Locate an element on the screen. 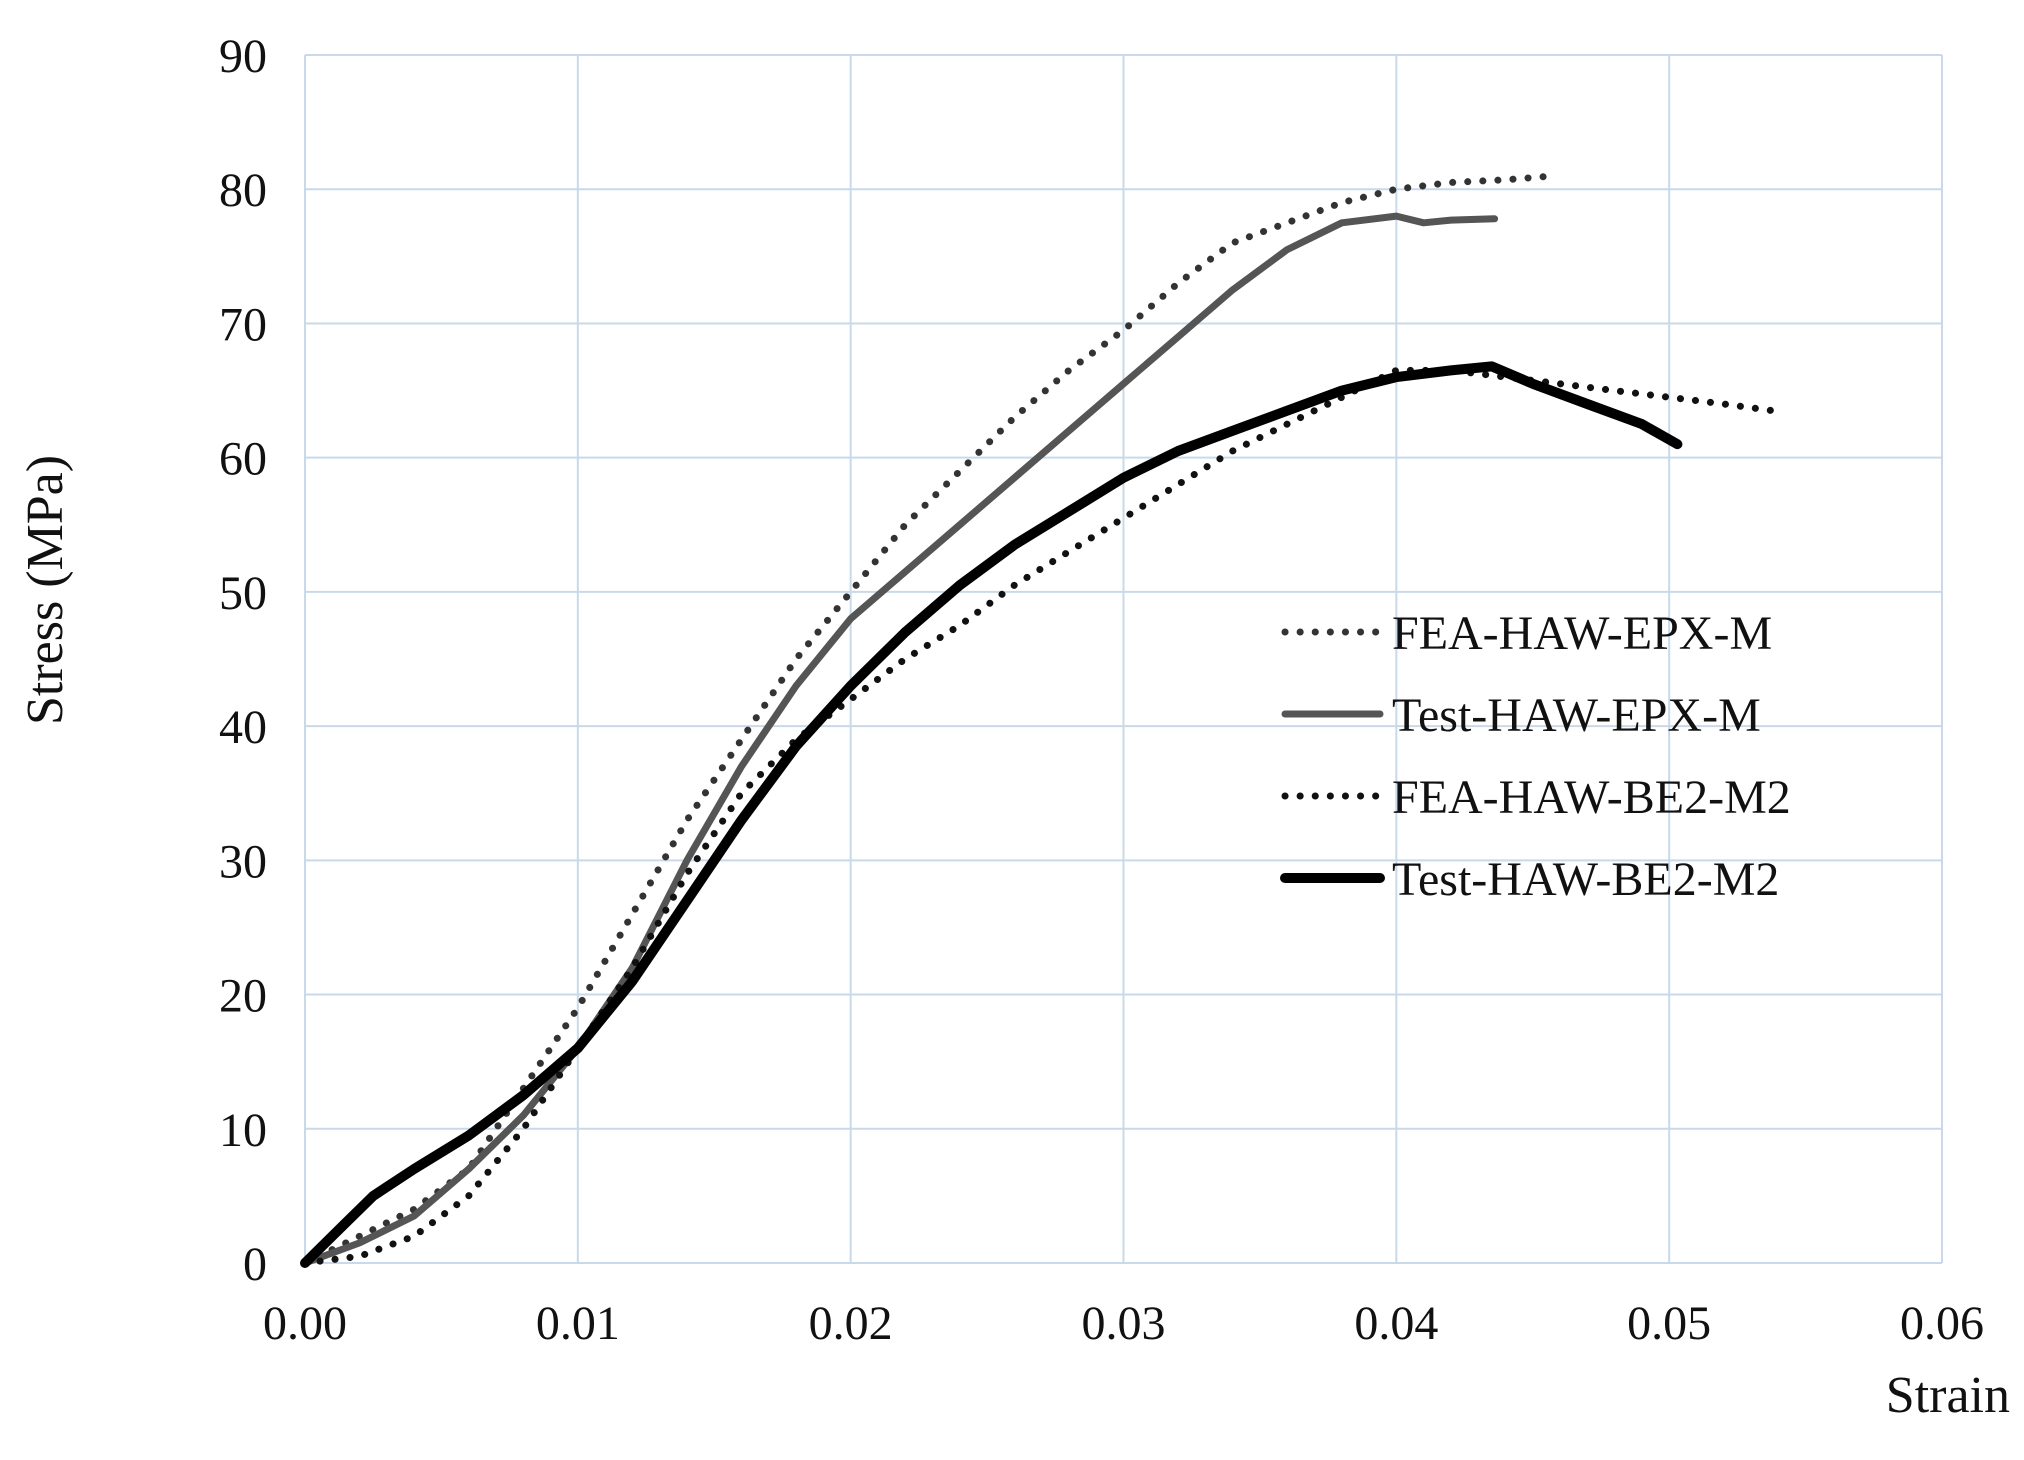 Image resolution: width=2024 pixels, height=1460 pixels. x-axis-title: Strain is located at coordinates (1948, 1395).